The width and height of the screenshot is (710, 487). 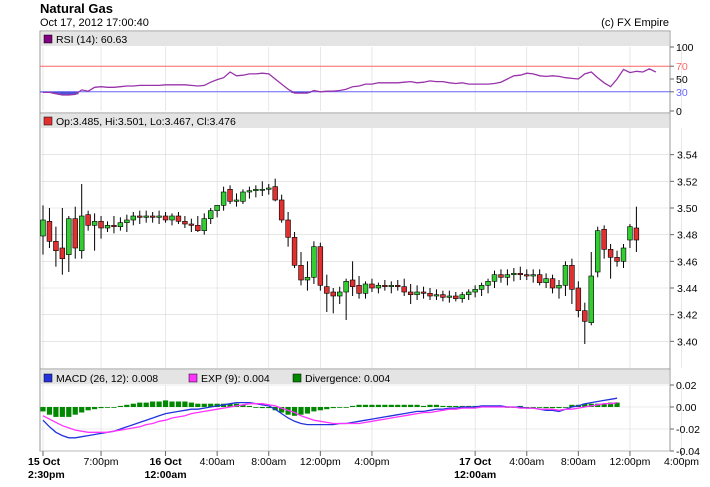 I want to click on macd-divergence-bars, so click(x=330, y=408).